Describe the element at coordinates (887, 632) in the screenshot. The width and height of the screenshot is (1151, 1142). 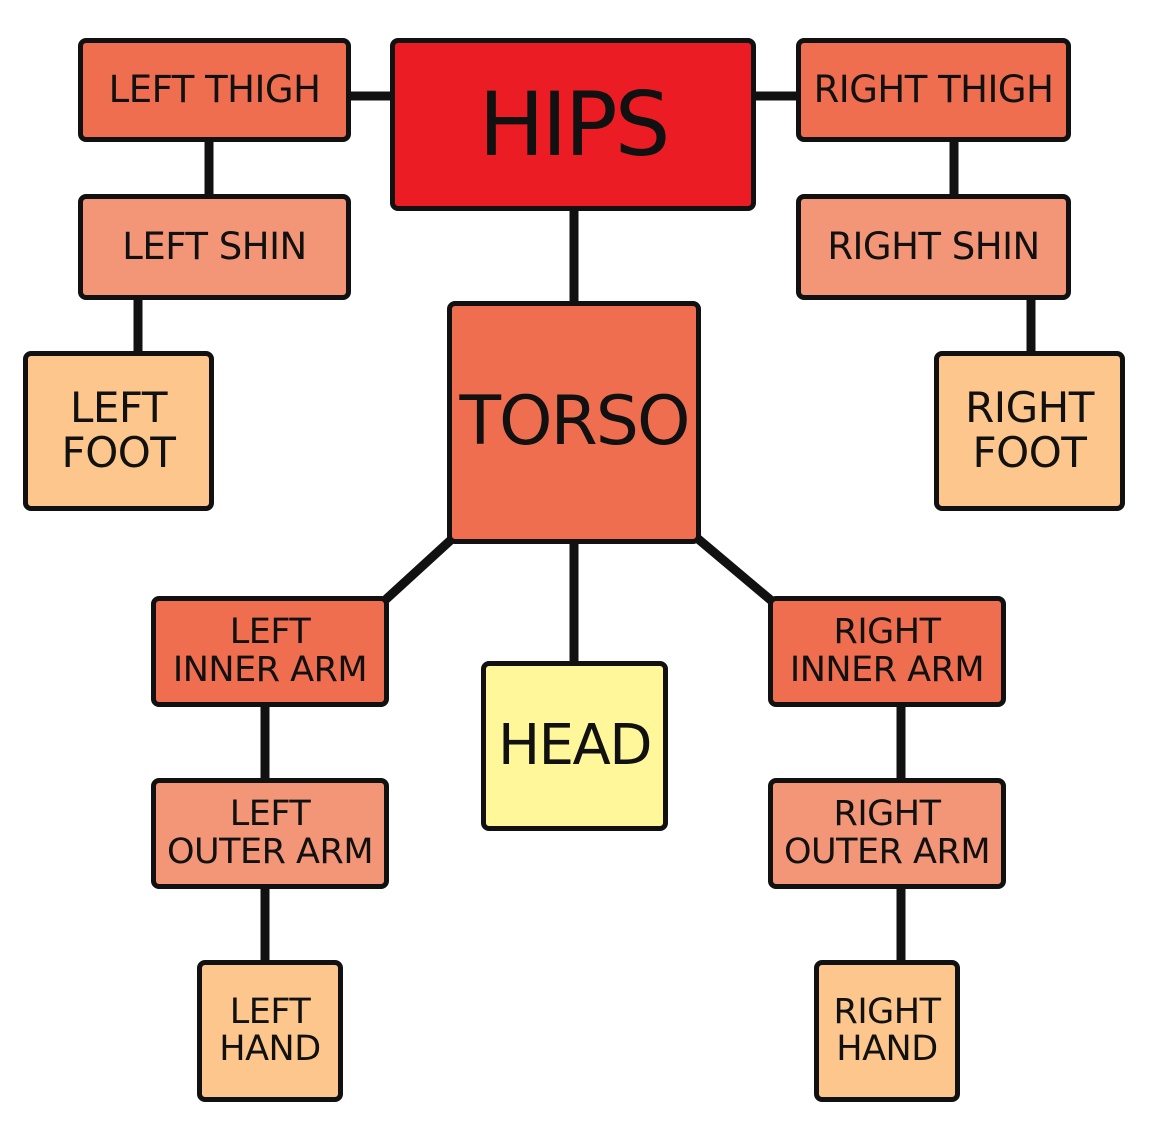
I see `right-inner-arm-label-line1: RIGHT` at that location.